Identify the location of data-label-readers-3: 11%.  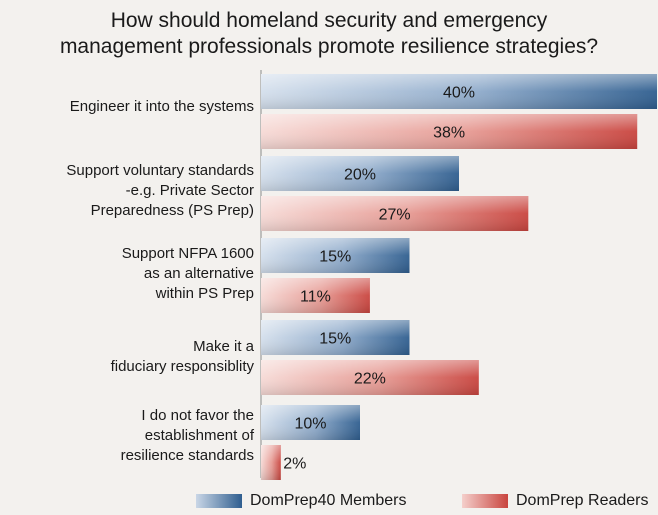
(315, 297).